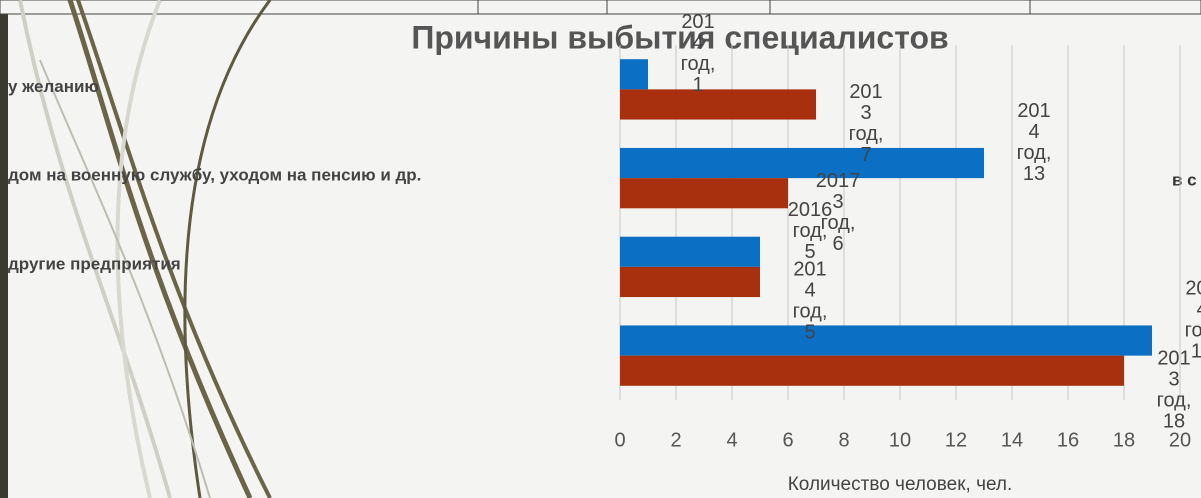 This screenshot has width=1201, height=498. I want to click on data-label: 7, so click(865, 155).